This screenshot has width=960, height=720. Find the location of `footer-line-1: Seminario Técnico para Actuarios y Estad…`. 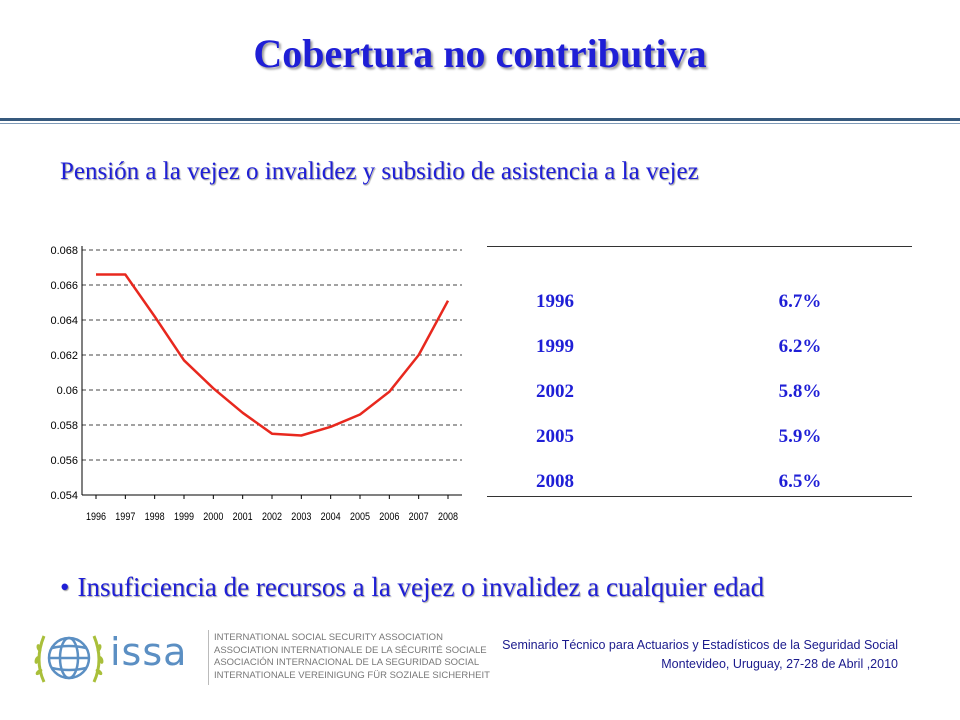

footer-line-1: Seminario Técnico para Actuarios y Estad… is located at coordinates (700, 645).